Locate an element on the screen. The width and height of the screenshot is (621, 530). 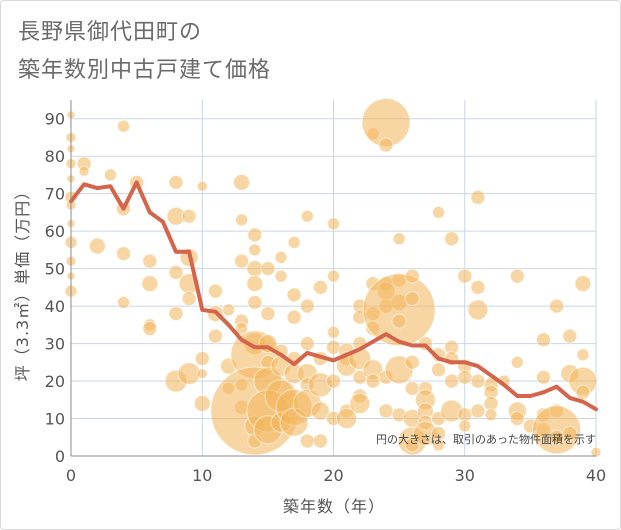
chart-title-line1: 長野県御代田町の is located at coordinates (110, 32).